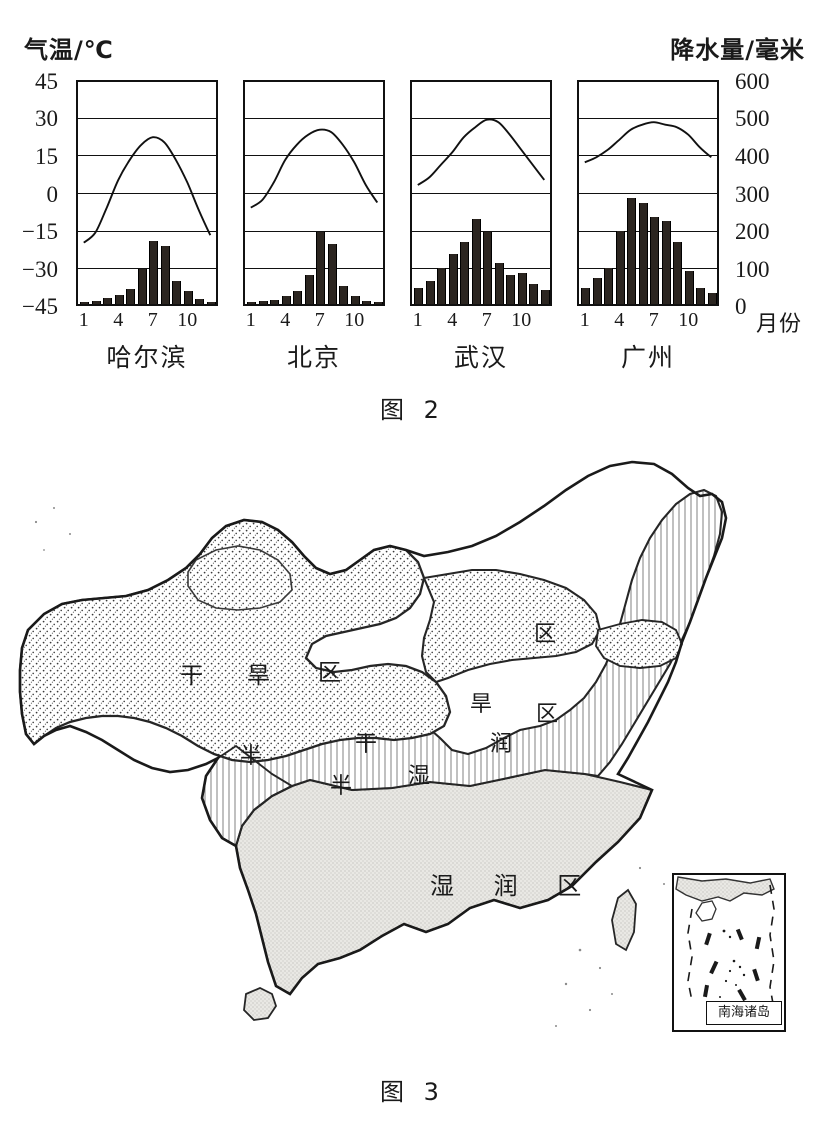  What do you see at coordinates (744, 1013) in the screenshot?
I see `inset-caption: 南海诸岛` at bounding box center [744, 1013].